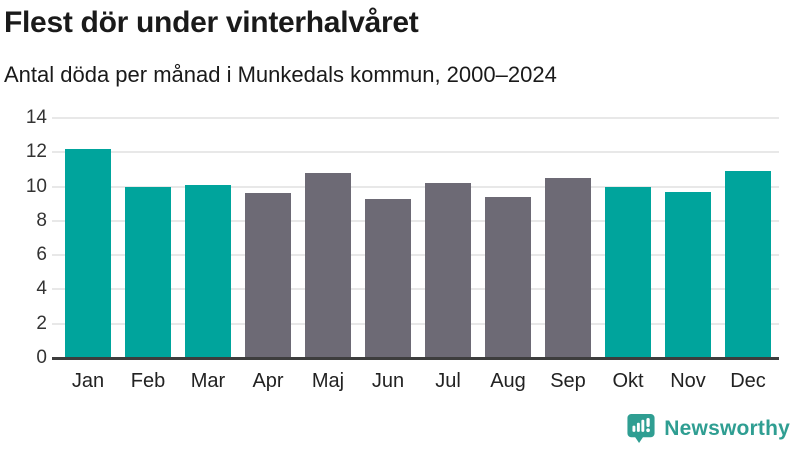 The image size is (800, 450). I want to click on bar-maj, so click(328, 265).